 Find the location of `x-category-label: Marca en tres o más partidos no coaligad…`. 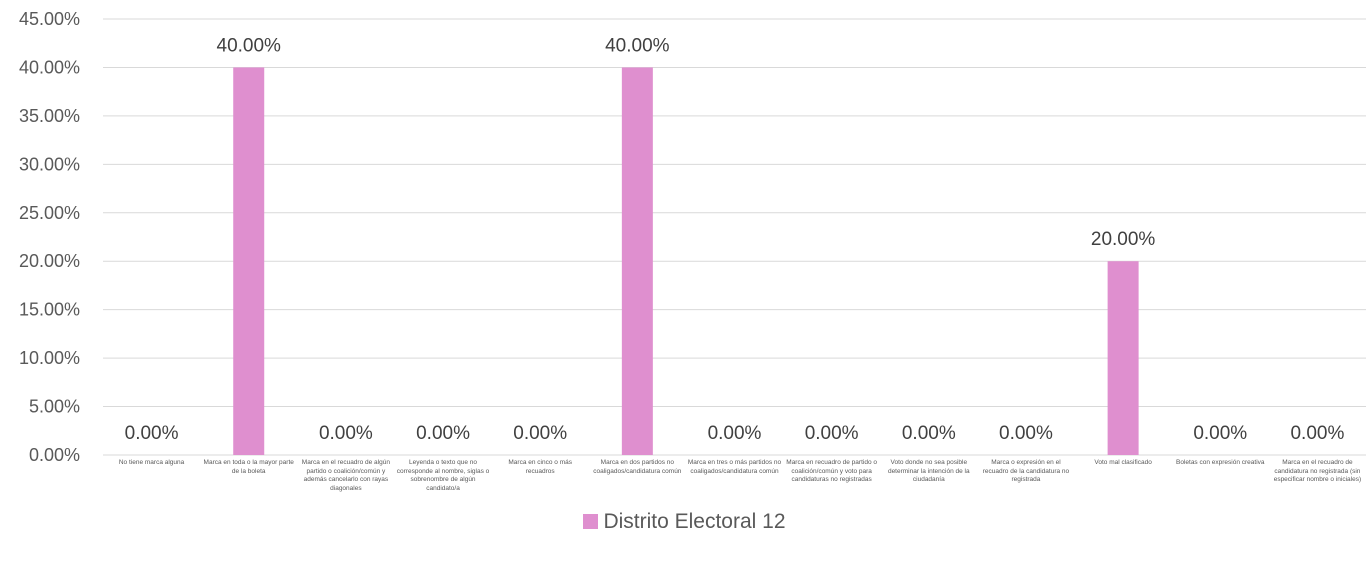

x-category-label: Marca en tres o más partidos no coaligad… is located at coordinates (734, 467).